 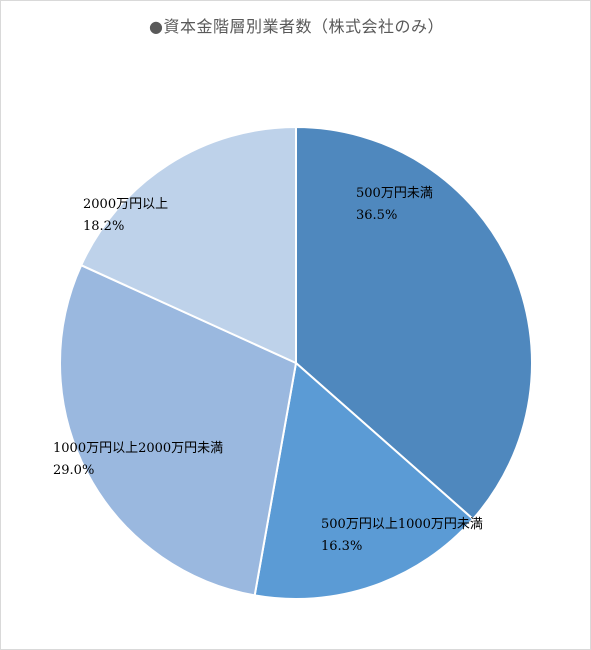 What do you see at coordinates (73, 470) in the screenshot?
I see `slice-label-value-3: 29.0%` at bounding box center [73, 470].